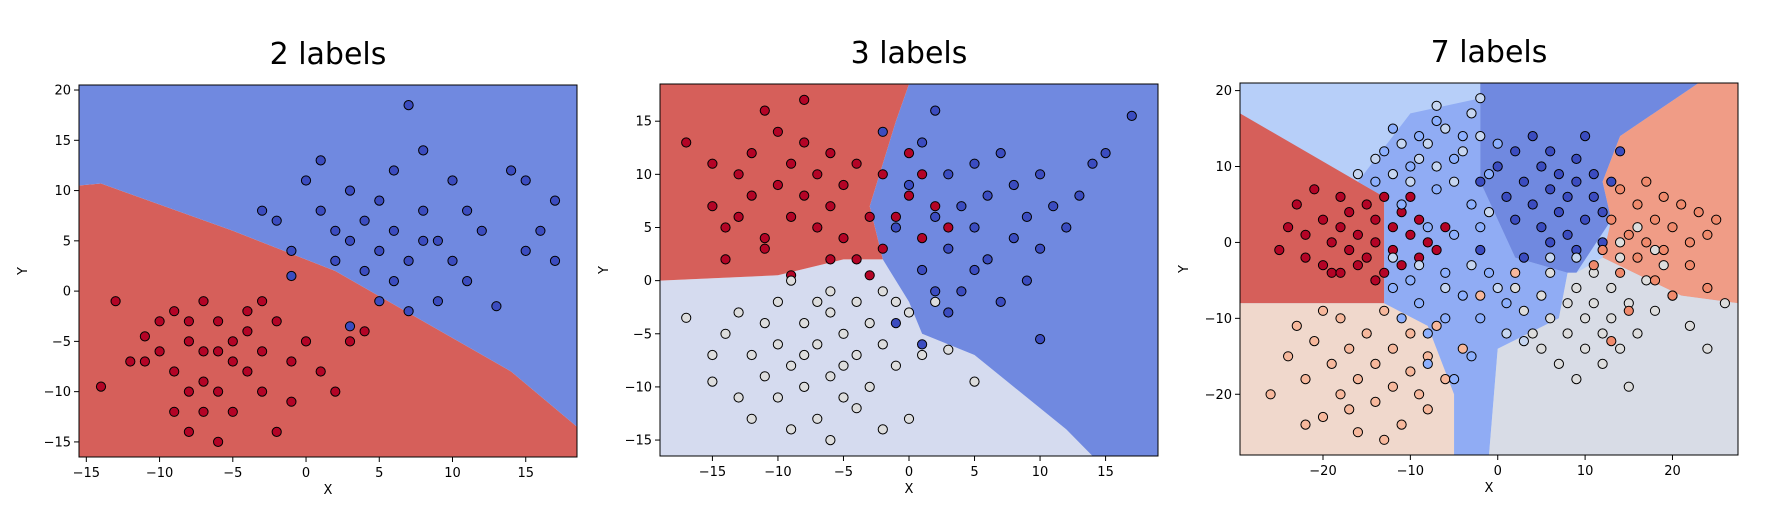 The width and height of the screenshot is (1765, 524). I want to click on x-axis-label: X, so click(1489, 488).